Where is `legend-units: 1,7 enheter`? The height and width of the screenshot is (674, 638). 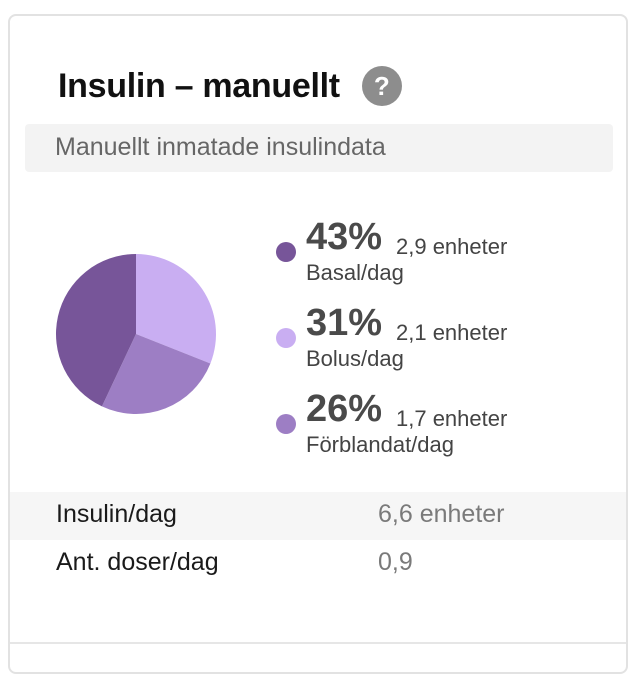 legend-units: 1,7 enheter is located at coordinates (452, 418).